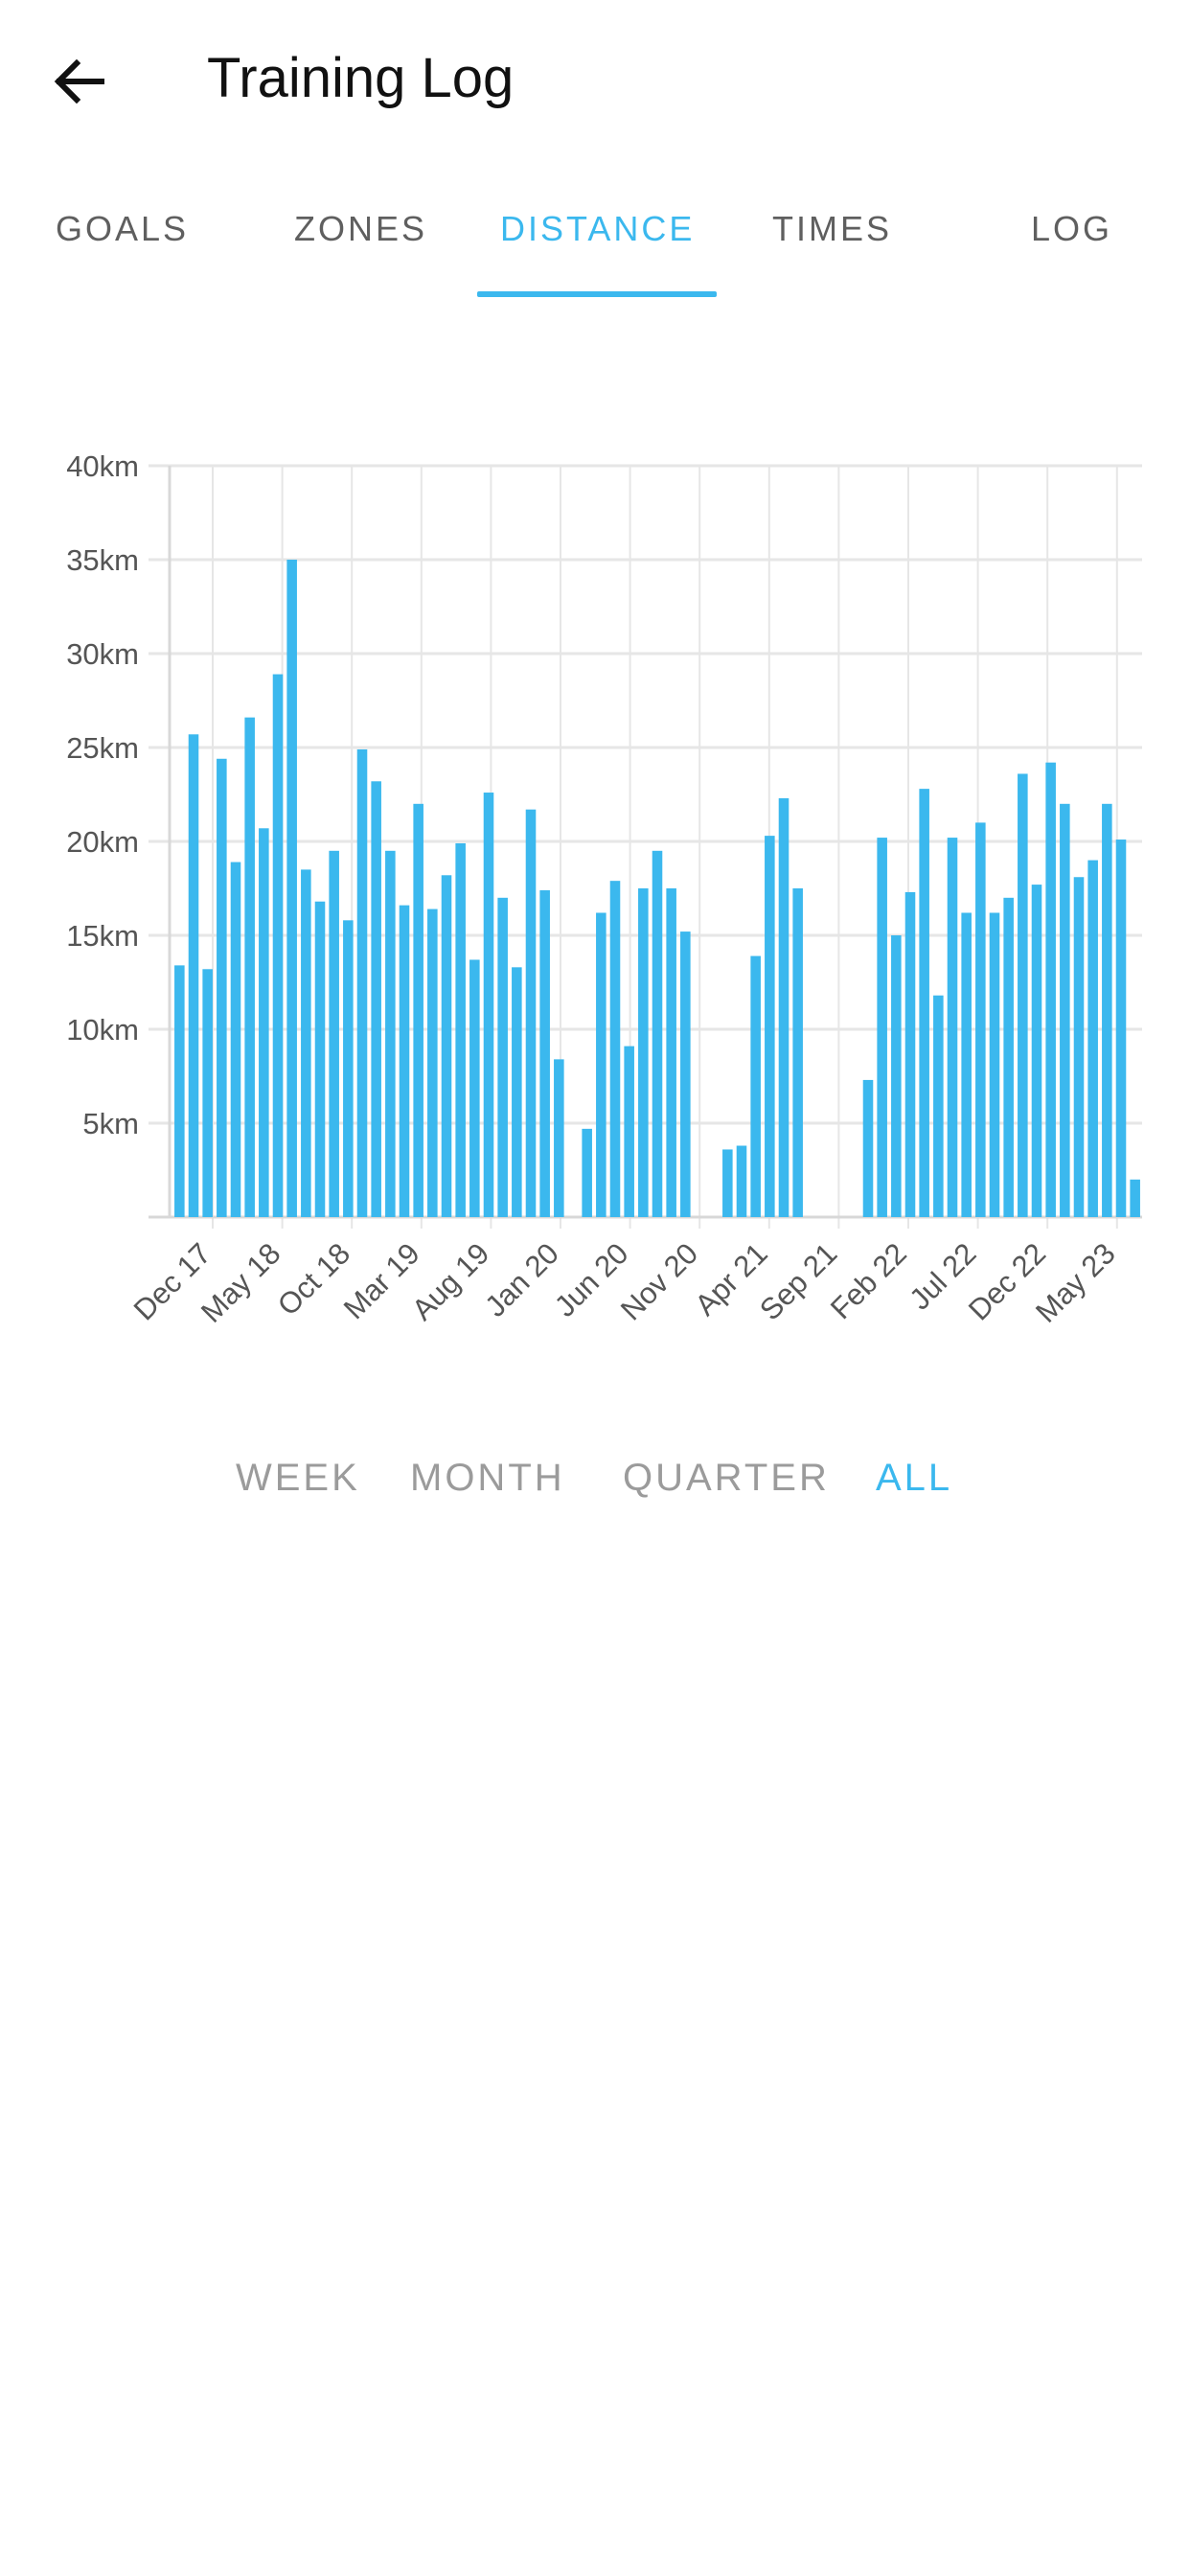 The image size is (1190, 2576). I want to click on range-month: MONTH, so click(488, 1478).